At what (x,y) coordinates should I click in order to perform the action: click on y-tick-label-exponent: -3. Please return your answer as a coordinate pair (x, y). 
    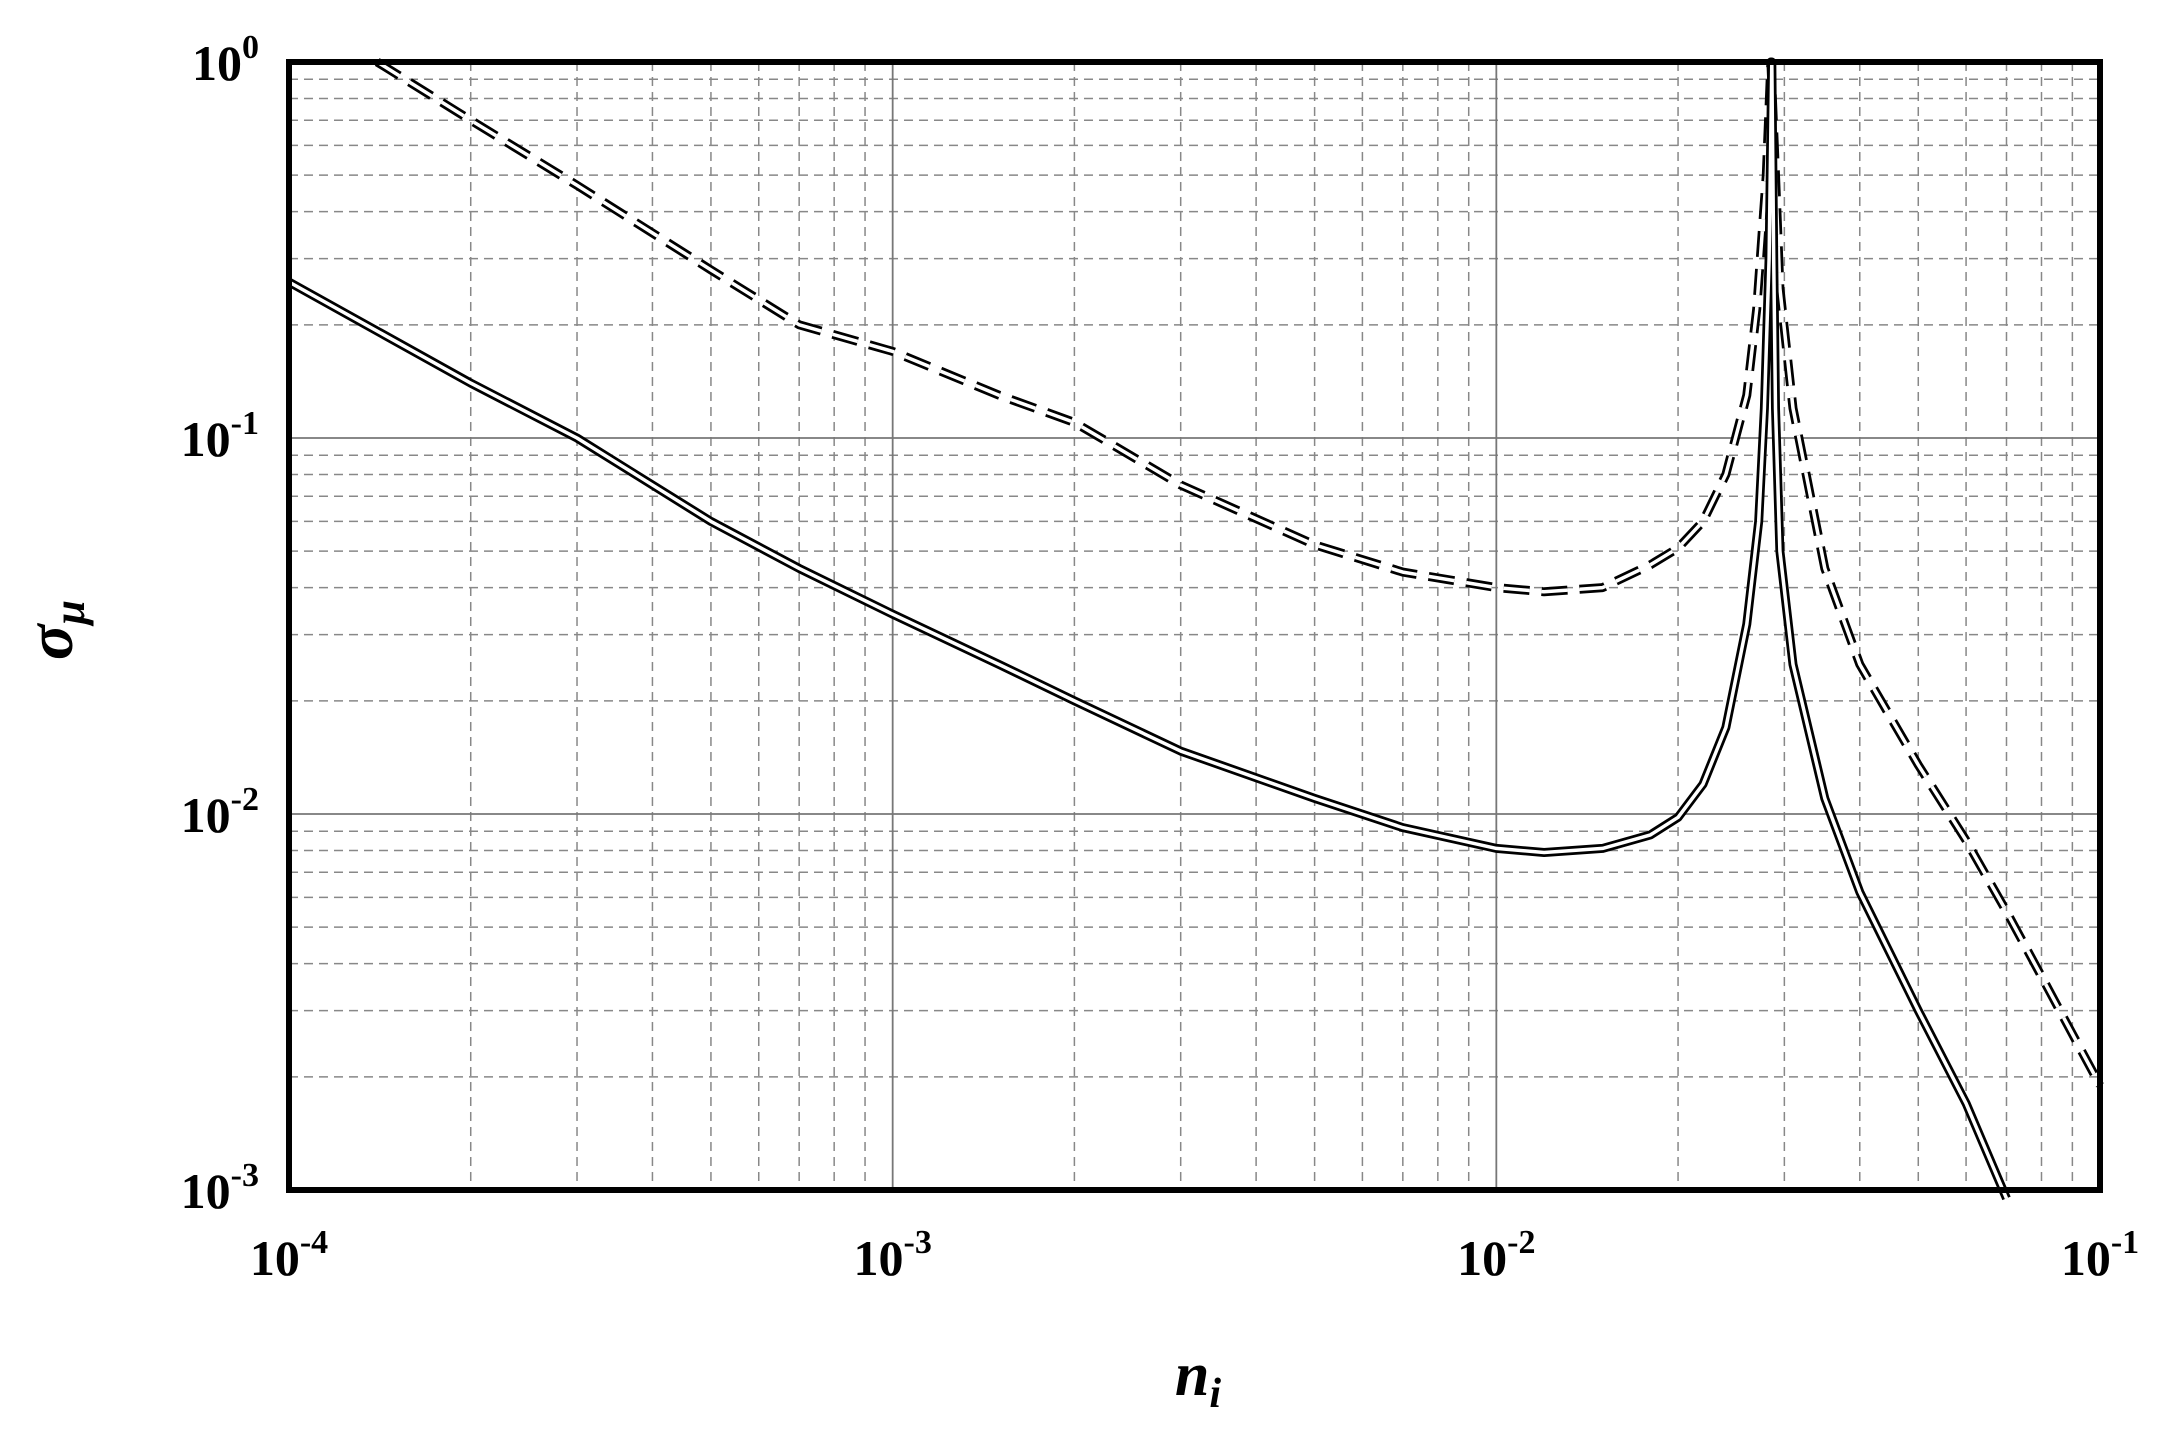
    Looking at the image, I should click on (245, 1175).